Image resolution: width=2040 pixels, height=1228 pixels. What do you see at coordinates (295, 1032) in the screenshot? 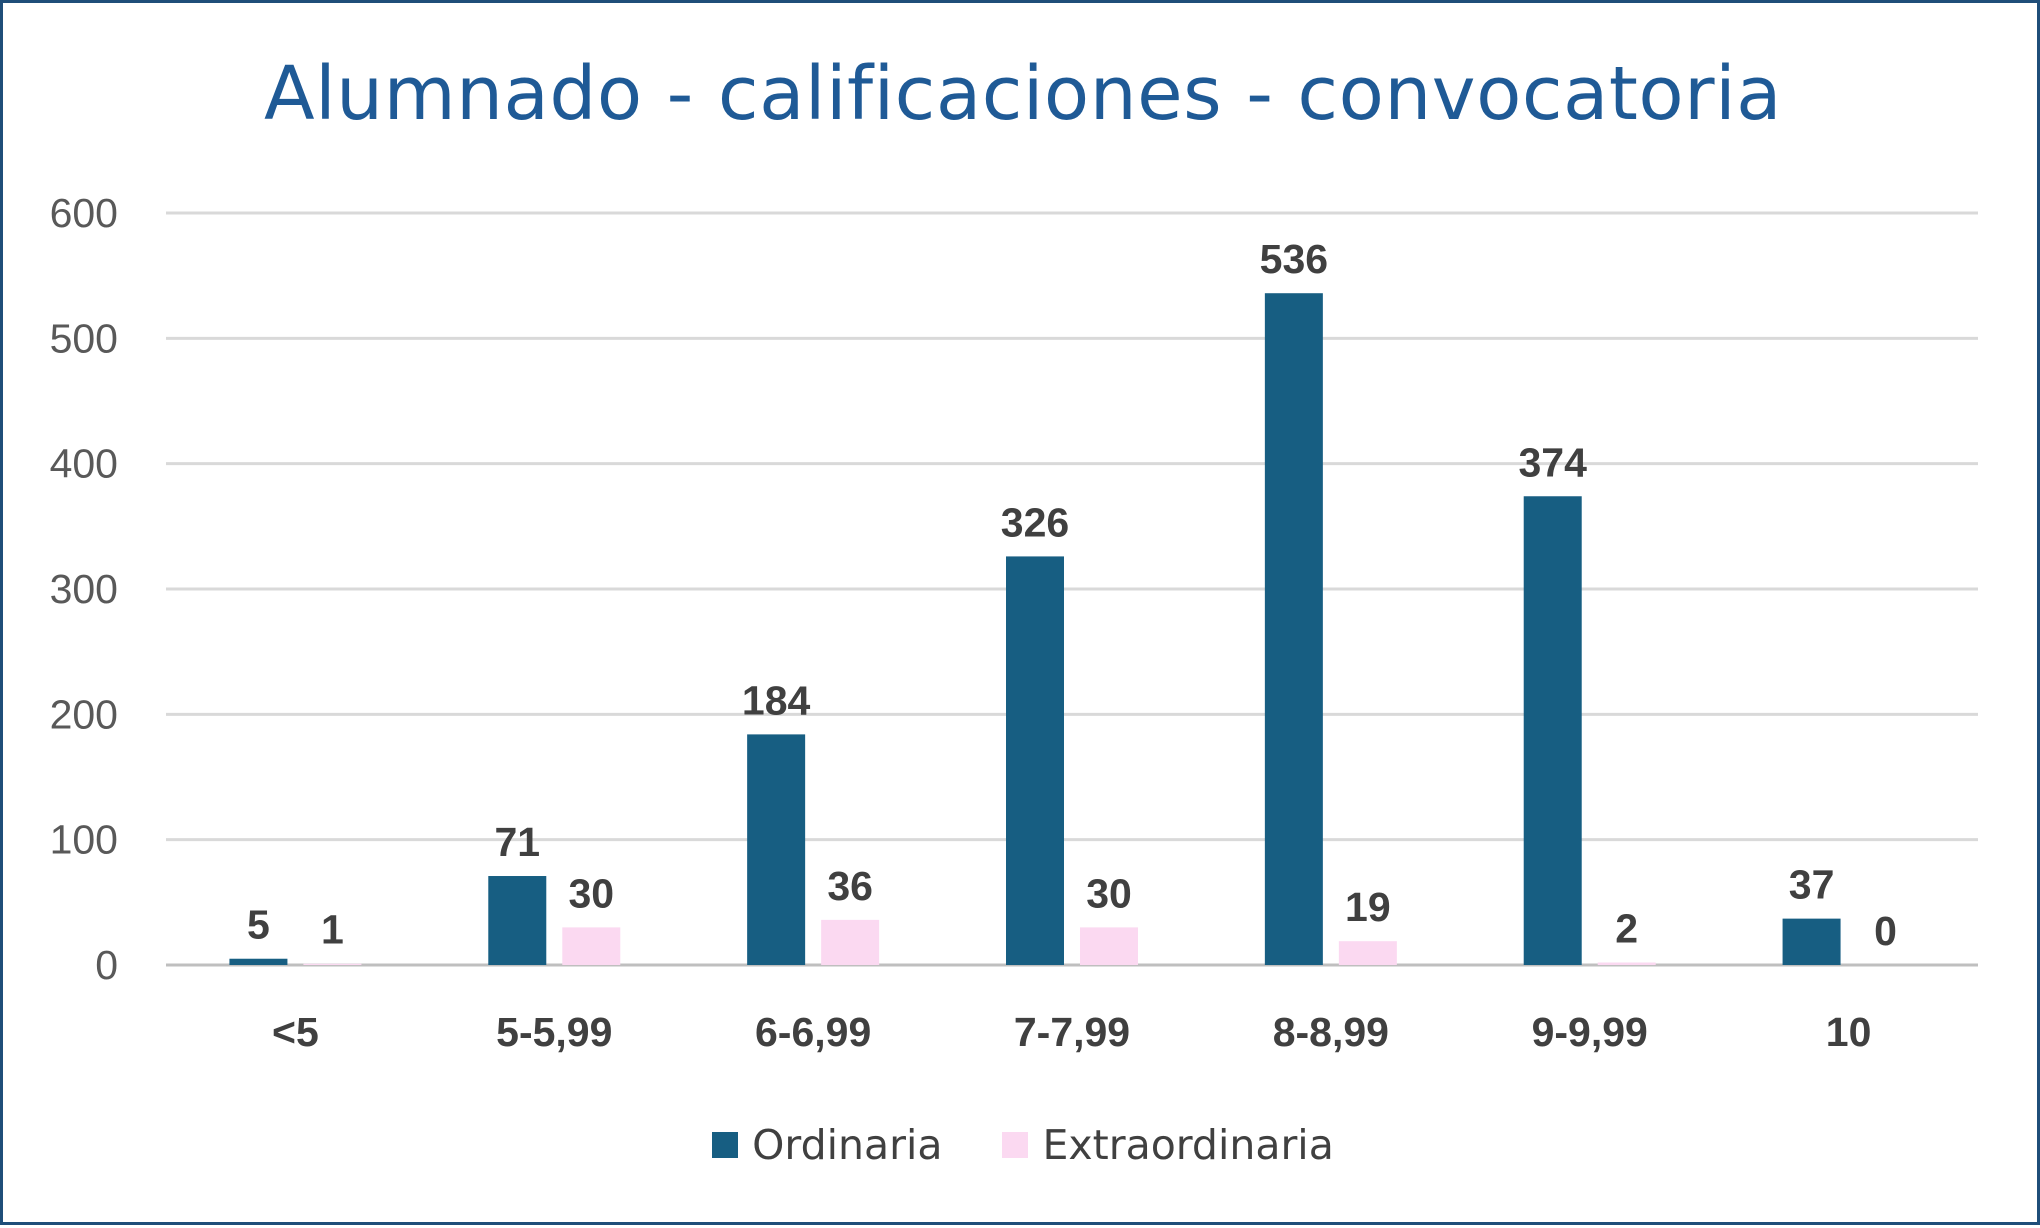
I see `x-tick-label: <5` at bounding box center [295, 1032].